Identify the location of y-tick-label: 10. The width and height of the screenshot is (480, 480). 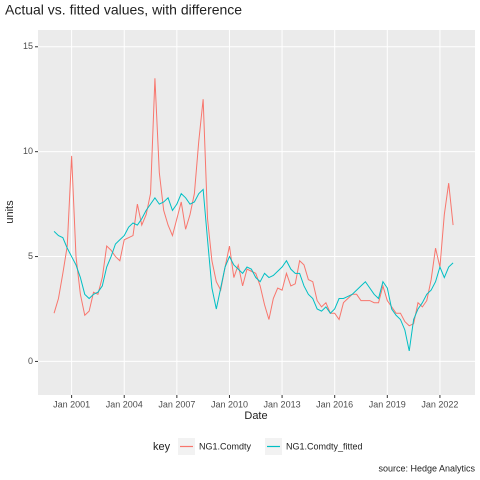
(28, 151).